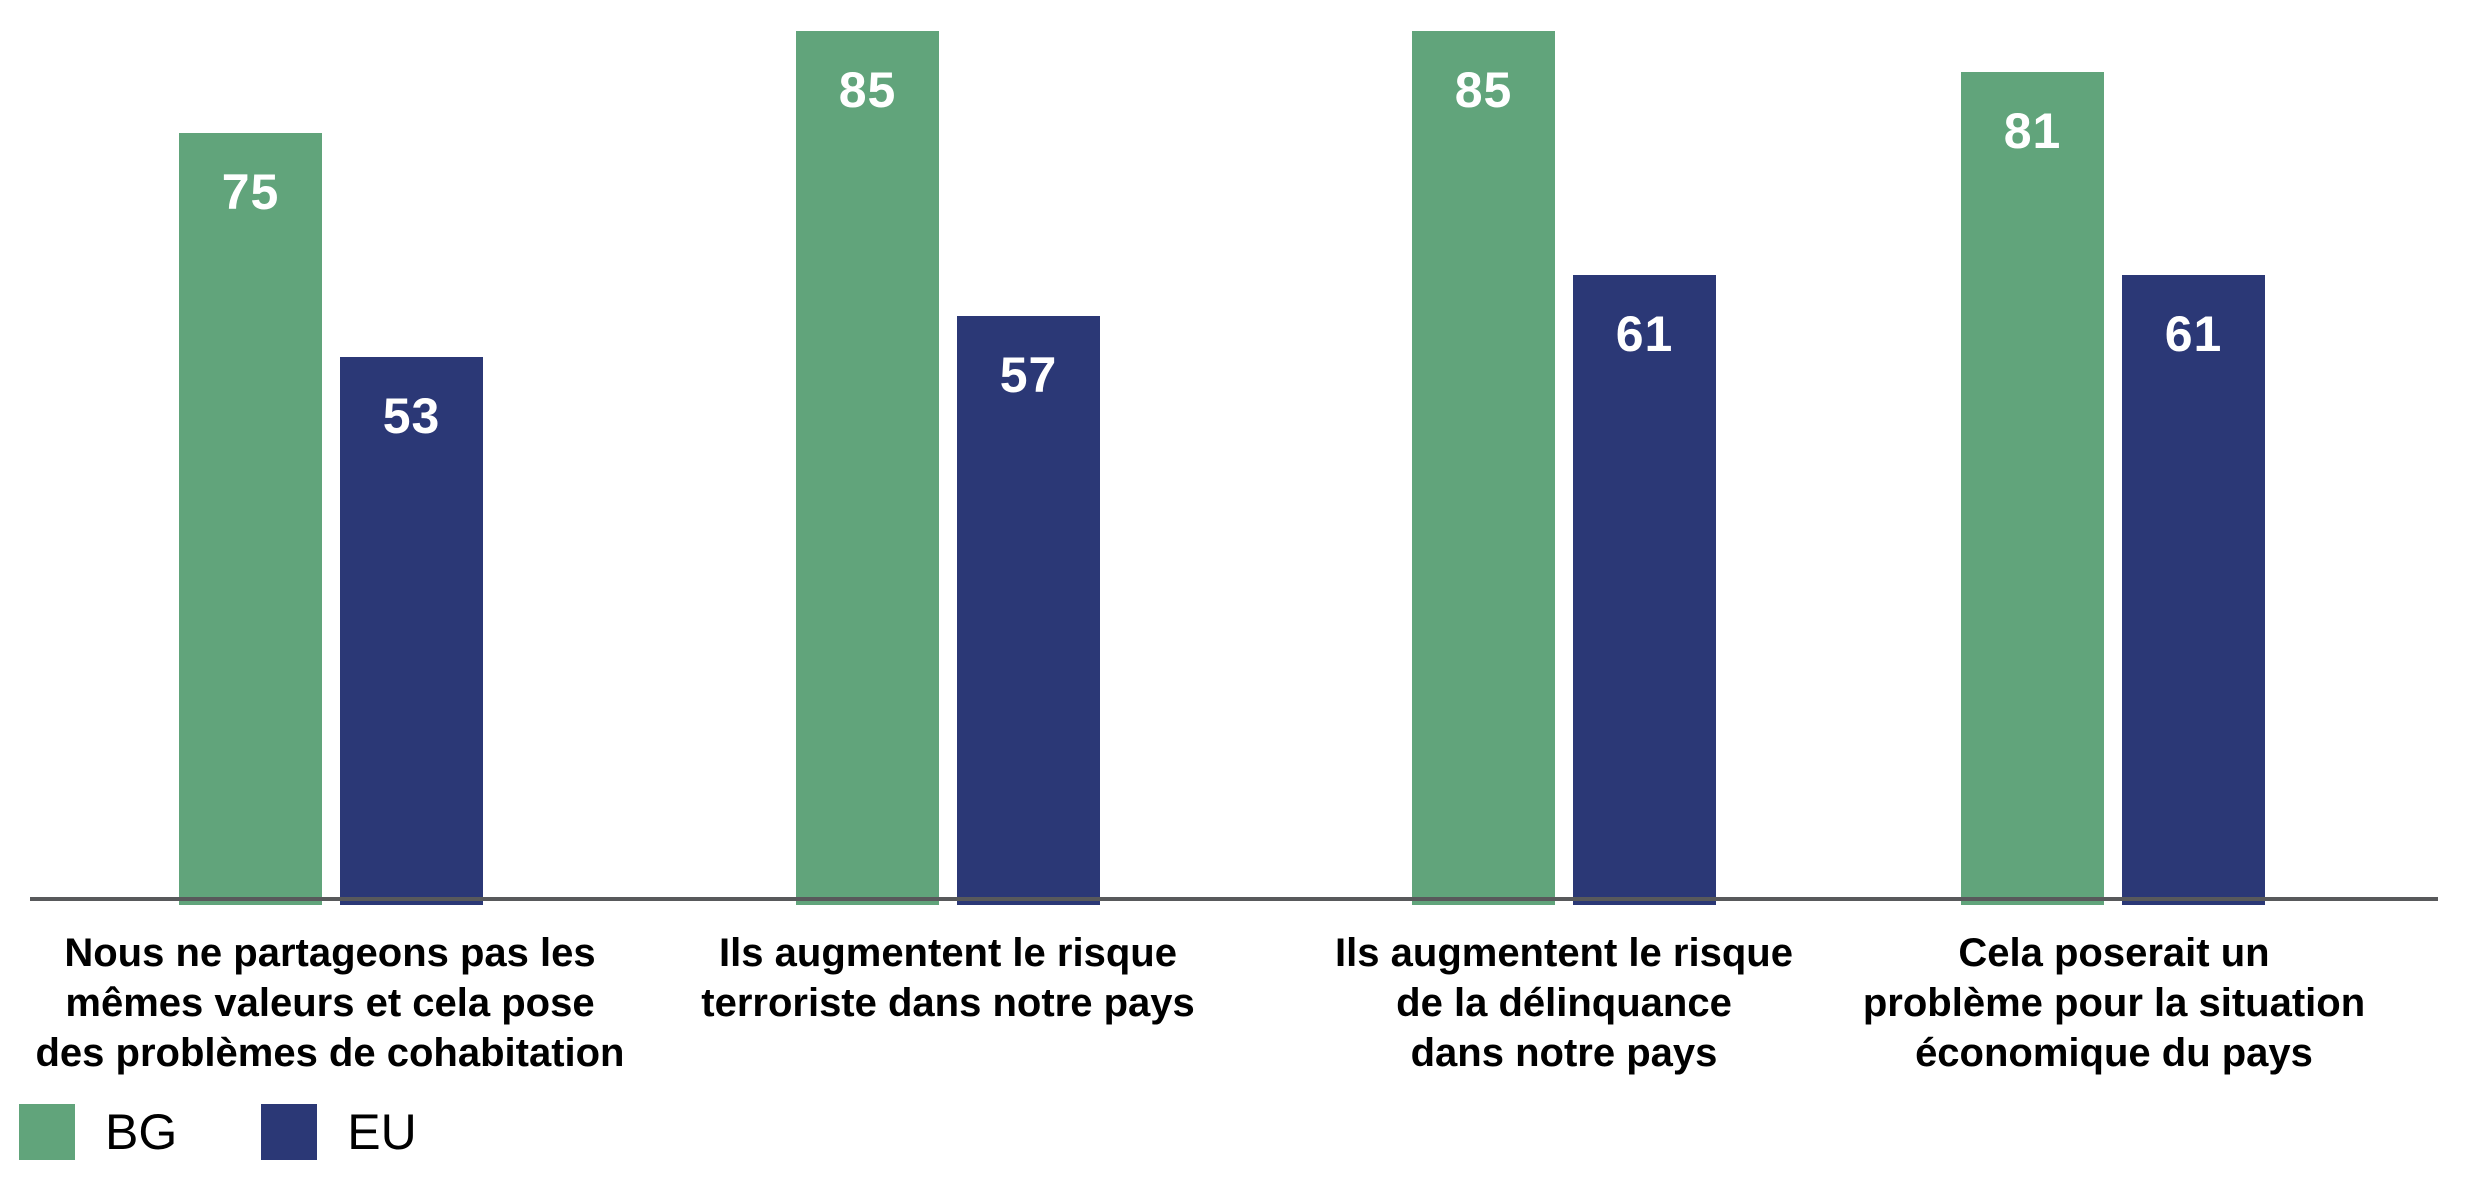  What do you see at coordinates (141, 1132) in the screenshot?
I see `legend-label-bg: BG` at bounding box center [141, 1132].